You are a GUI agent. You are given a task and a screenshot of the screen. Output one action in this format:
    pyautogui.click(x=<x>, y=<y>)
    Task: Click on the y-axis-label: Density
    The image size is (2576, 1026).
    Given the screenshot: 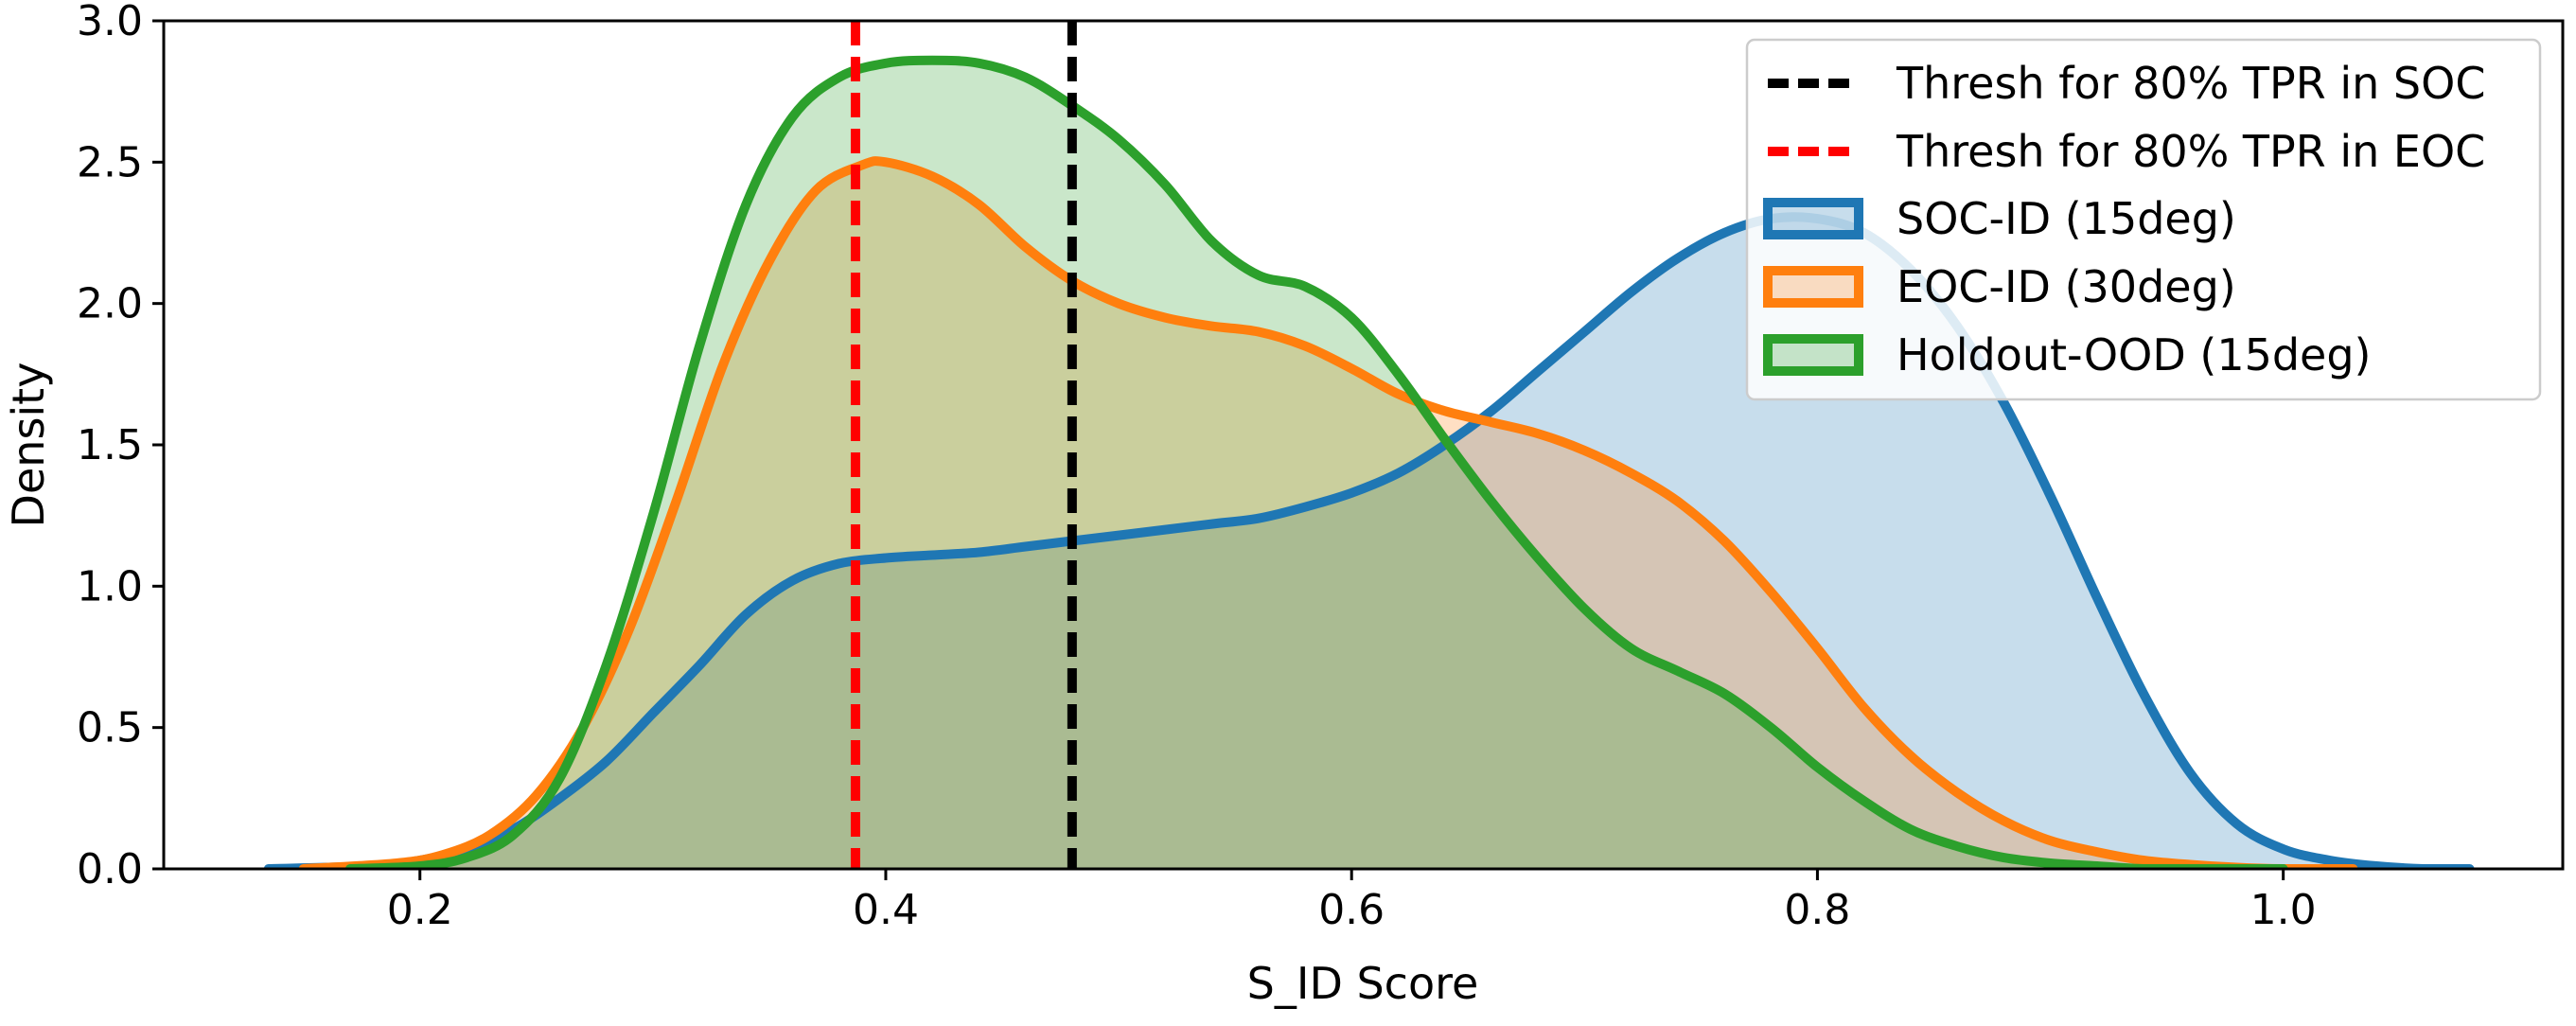 What is the action you would take?
    pyautogui.click(x=28, y=445)
    